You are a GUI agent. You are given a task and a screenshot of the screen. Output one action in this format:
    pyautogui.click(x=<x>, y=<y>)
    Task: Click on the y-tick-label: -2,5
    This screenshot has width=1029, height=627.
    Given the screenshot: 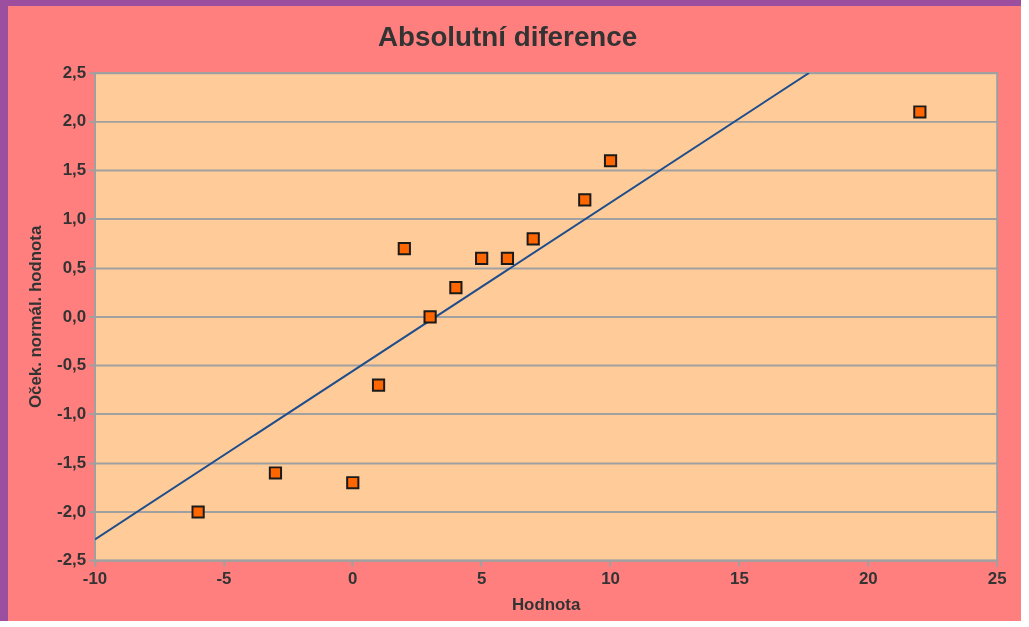 What is the action you would take?
    pyautogui.click(x=72, y=560)
    